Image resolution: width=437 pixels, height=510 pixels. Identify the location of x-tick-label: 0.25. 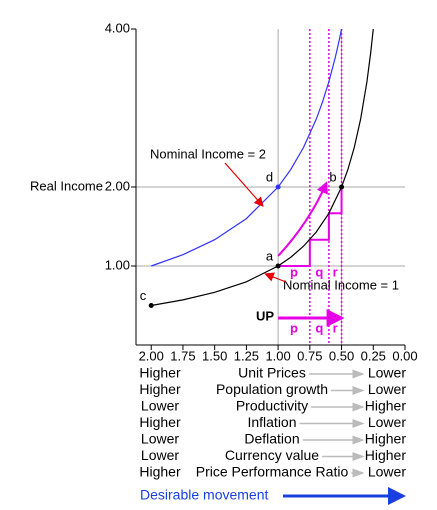
(373, 355).